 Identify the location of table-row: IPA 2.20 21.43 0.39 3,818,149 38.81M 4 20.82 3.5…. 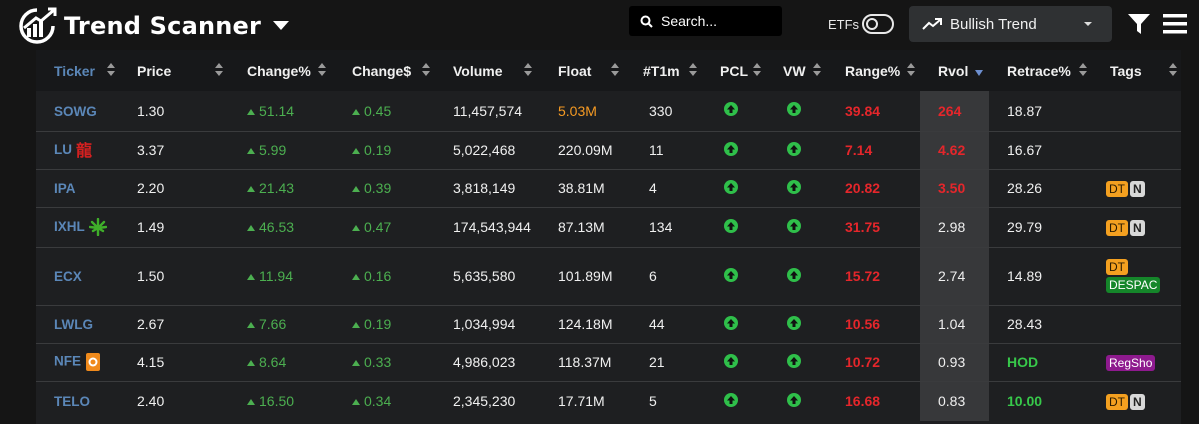
(608, 188).